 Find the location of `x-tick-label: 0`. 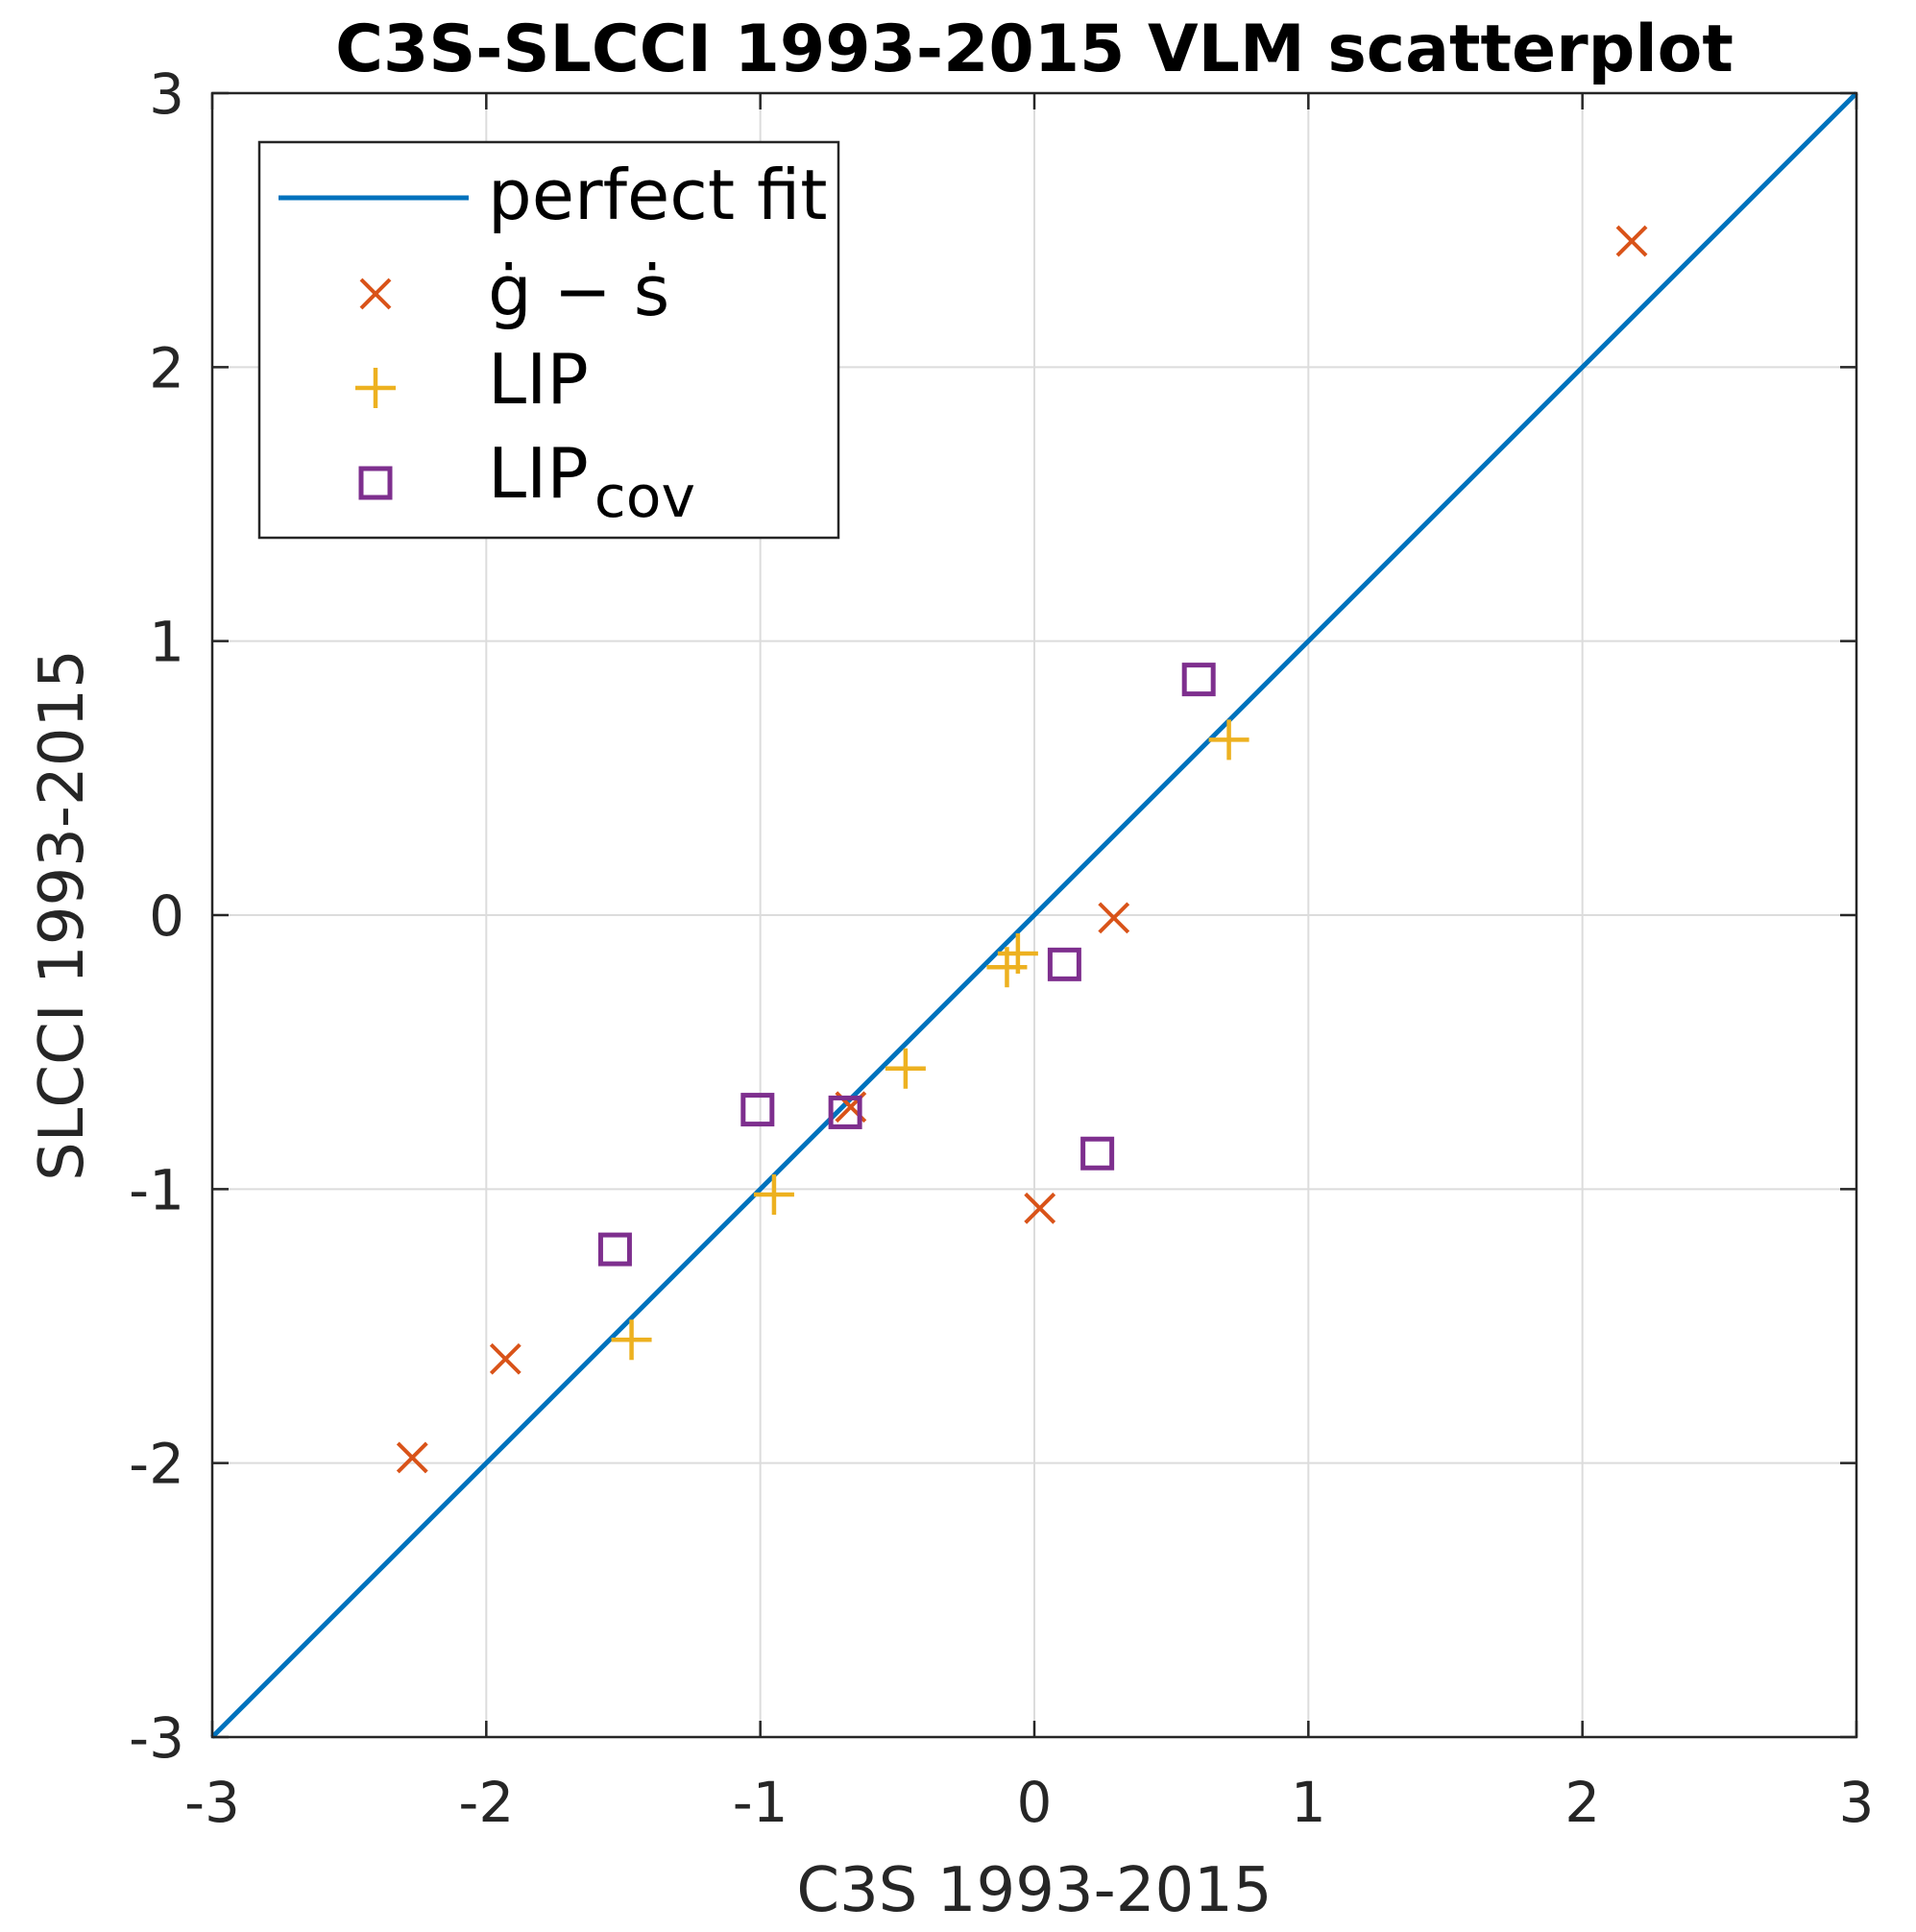

x-tick-label: 0 is located at coordinates (1035, 1802).